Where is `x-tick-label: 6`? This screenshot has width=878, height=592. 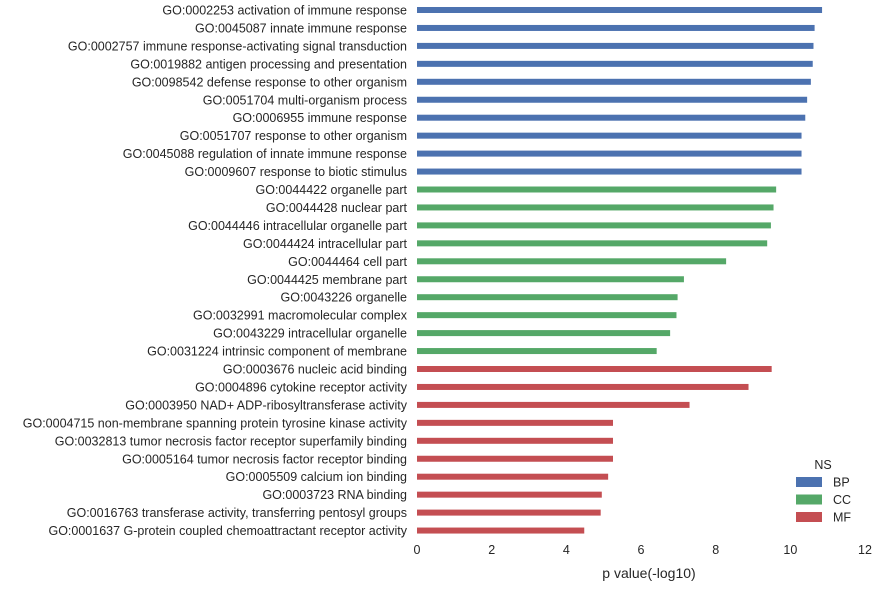
x-tick-label: 6 is located at coordinates (641, 550).